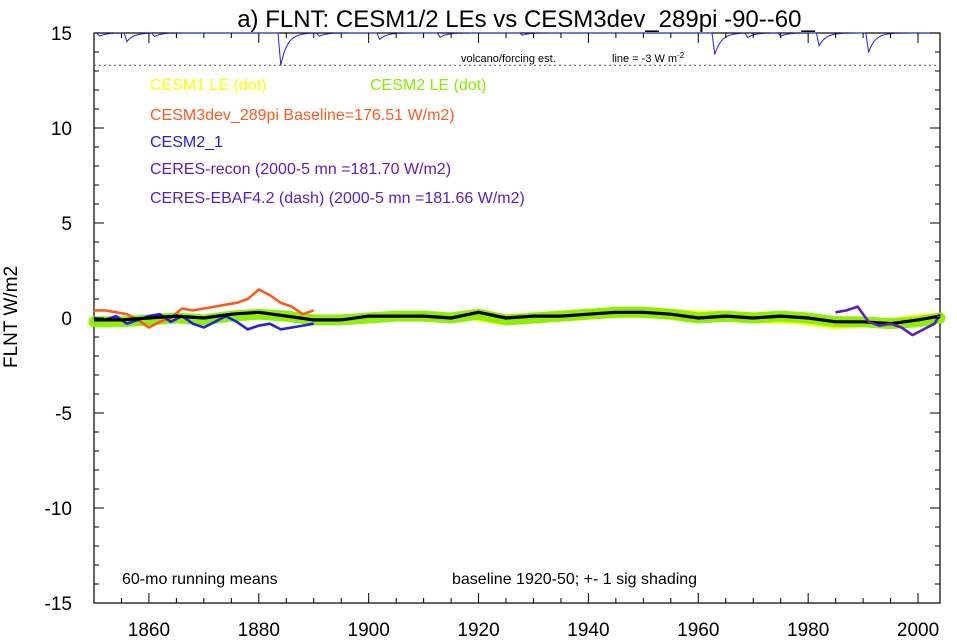 The height and width of the screenshot is (641, 957). What do you see at coordinates (300, 169) in the screenshot?
I see `legend-ceres-recon: CERES-recon (2000-5 mn =181.70 W/m2)` at bounding box center [300, 169].